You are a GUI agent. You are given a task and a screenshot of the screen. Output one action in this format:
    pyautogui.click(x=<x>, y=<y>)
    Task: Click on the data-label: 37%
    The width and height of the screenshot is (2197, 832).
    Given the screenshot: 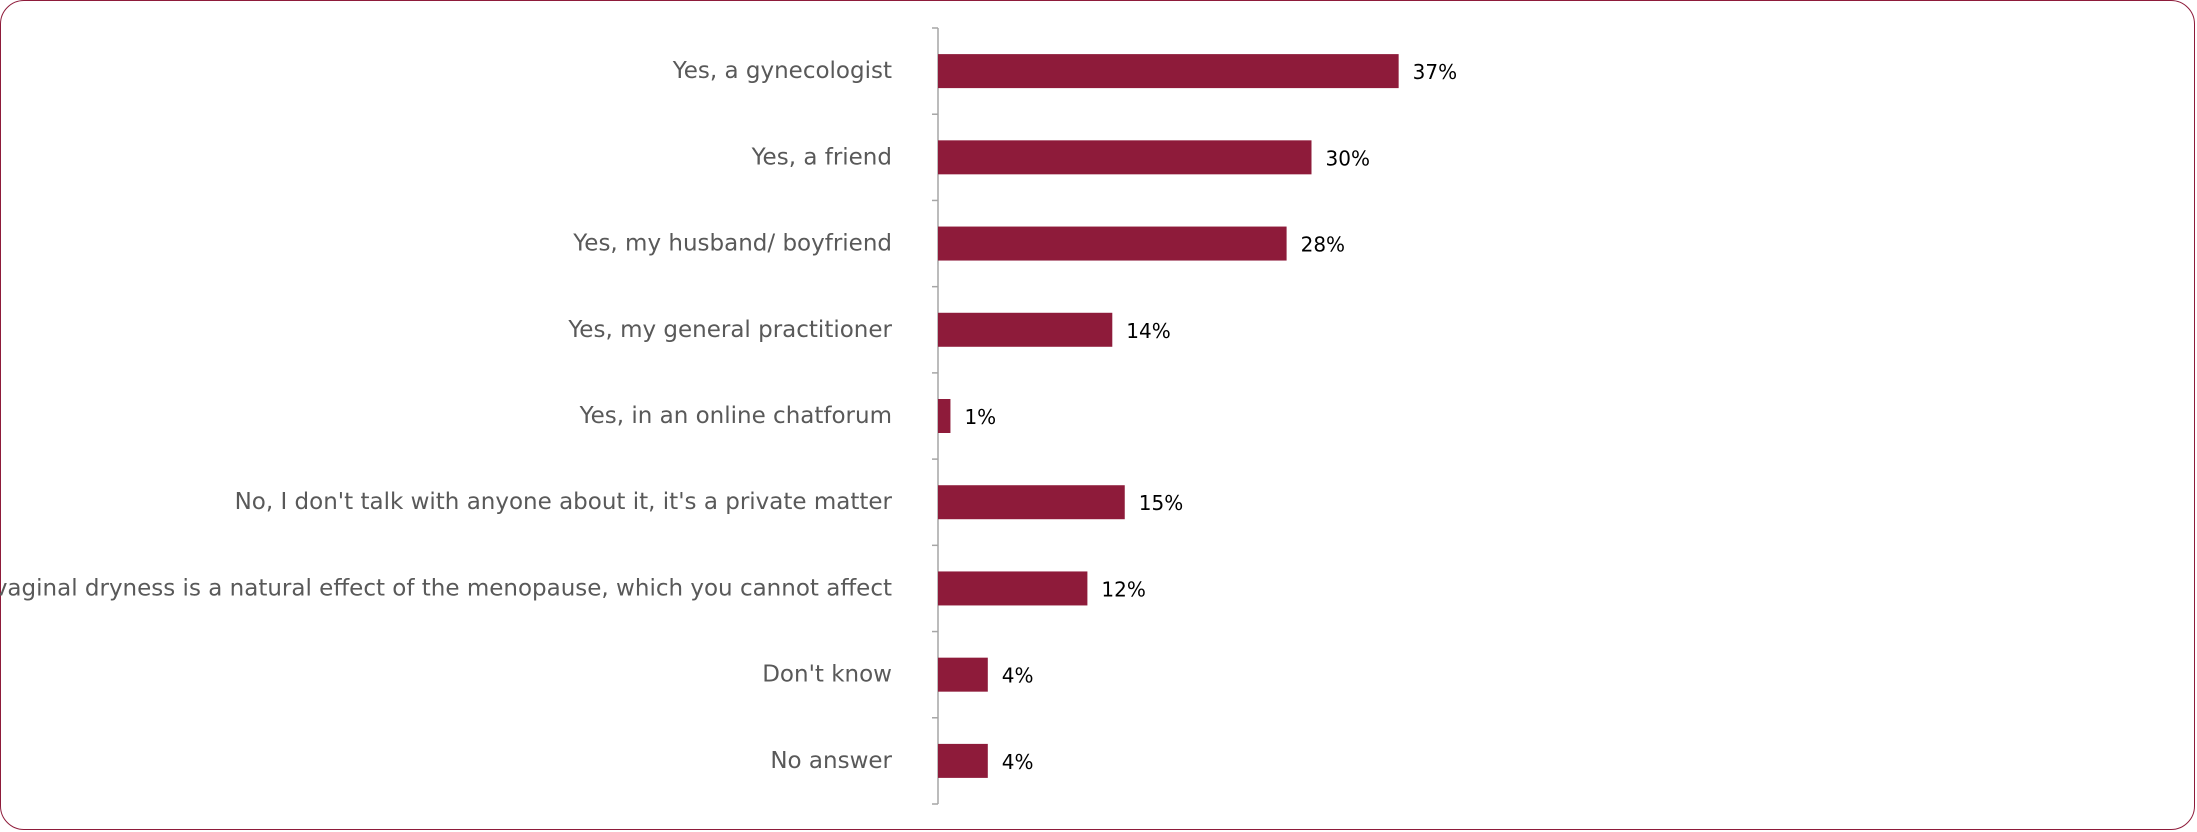 What is the action you would take?
    pyautogui.click(x=1435, y=72)
    